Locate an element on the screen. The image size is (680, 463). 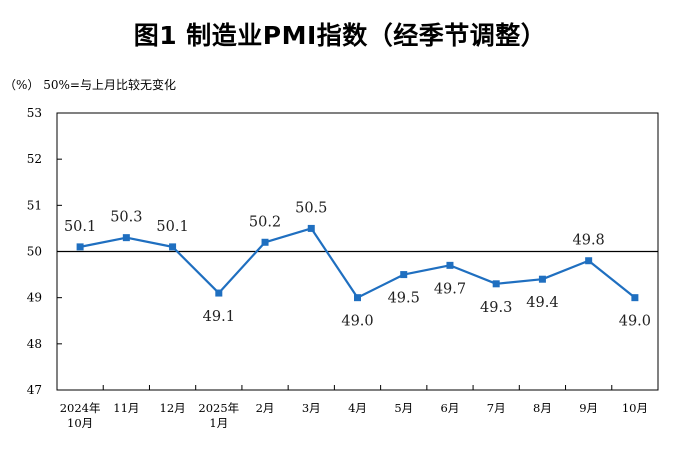
x-tick-label: 12月 is located at coordinates (173, 408).